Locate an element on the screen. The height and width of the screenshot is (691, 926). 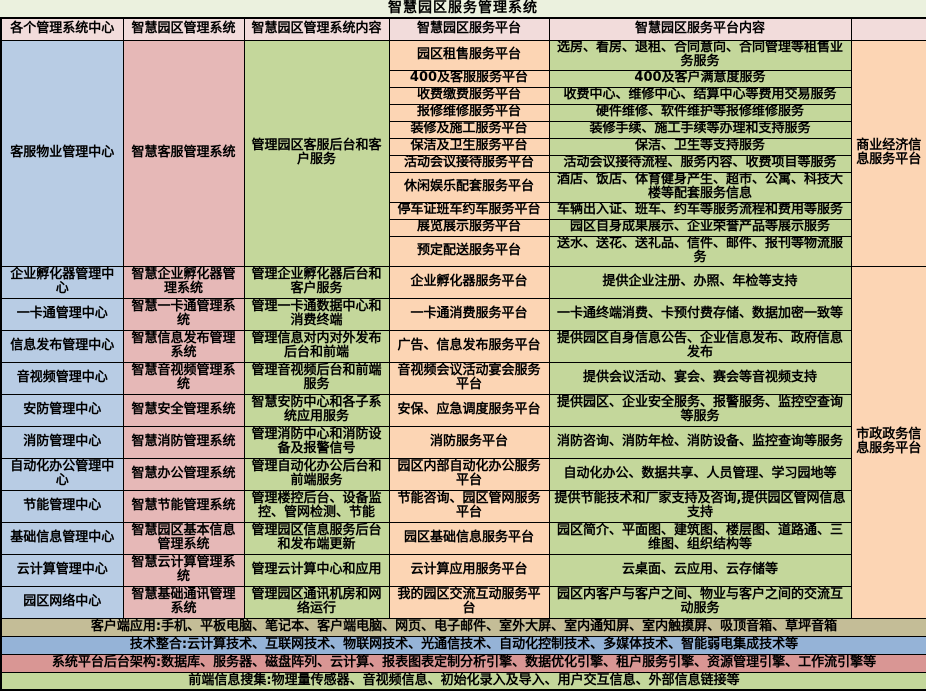
cell-system-content: 管理园区信息服务后台和发布端更新 is located at coordinates (316, 538).